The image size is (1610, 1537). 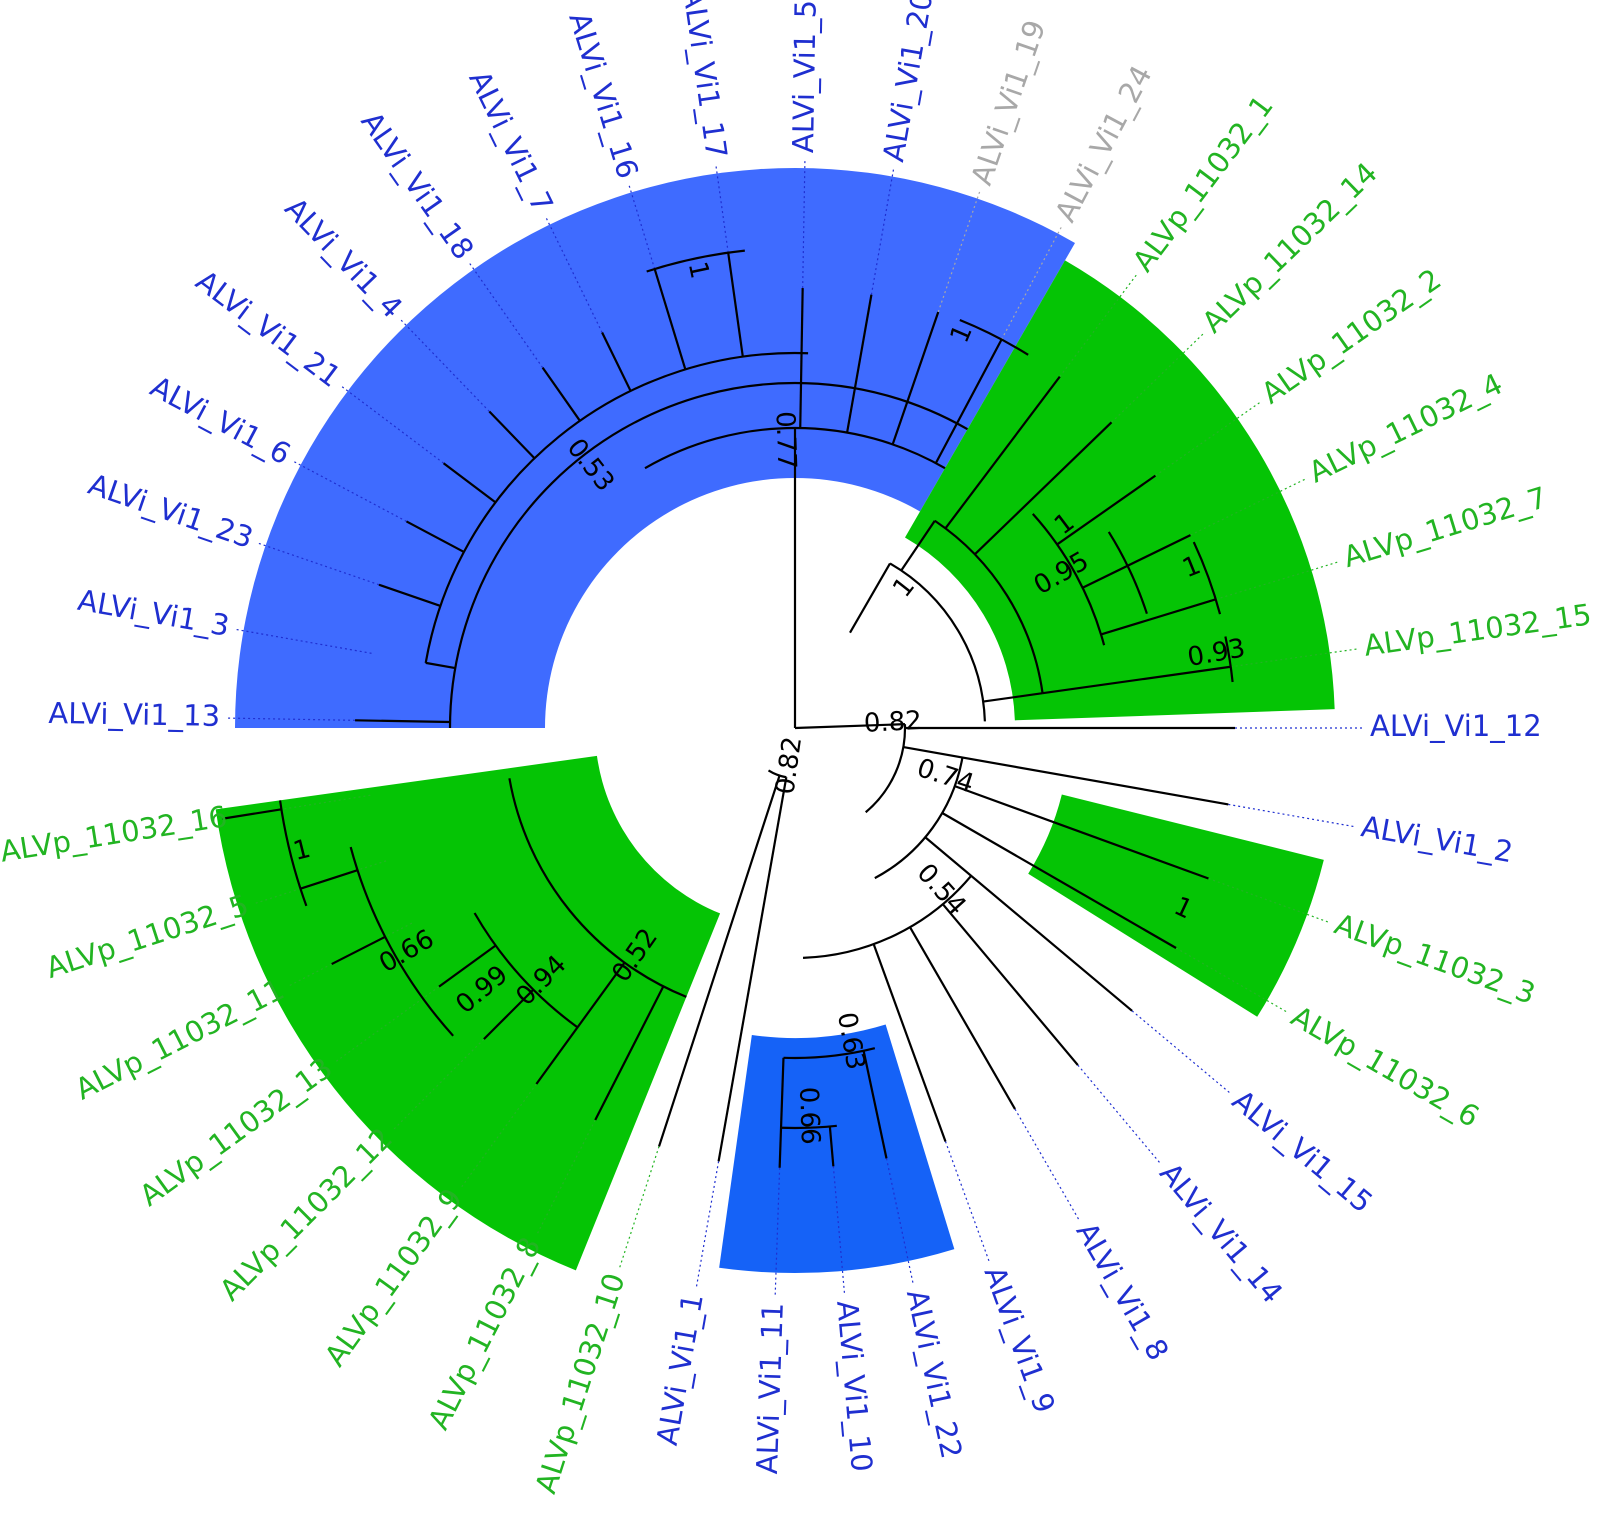 I want to click on leaf-label: ALVp_11032_5, so click(x=147, y=936).